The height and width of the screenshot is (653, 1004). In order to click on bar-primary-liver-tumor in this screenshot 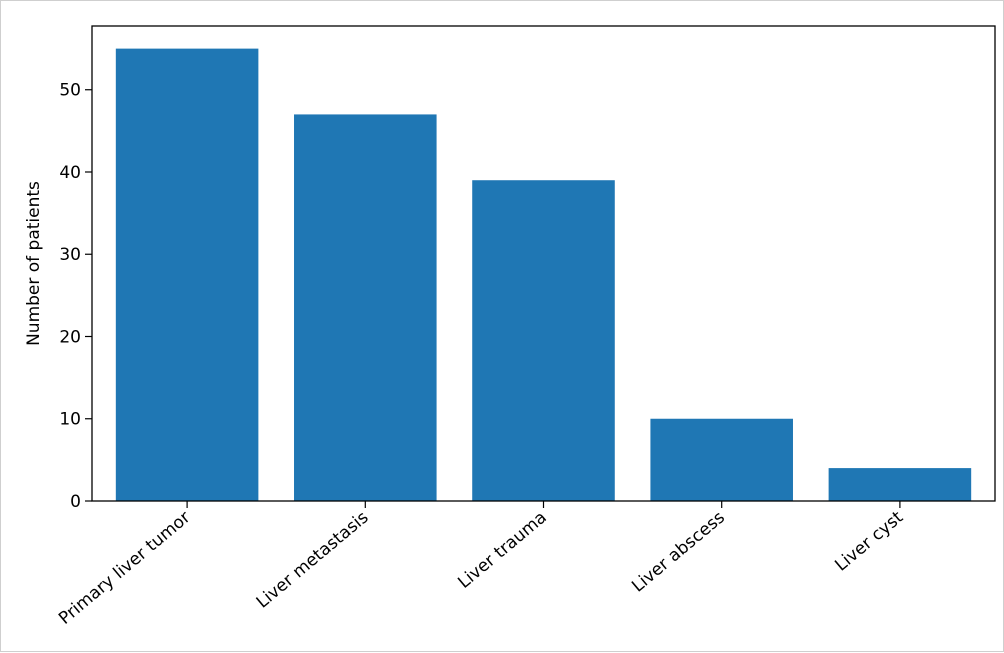, I will do `click(187, 274)`.